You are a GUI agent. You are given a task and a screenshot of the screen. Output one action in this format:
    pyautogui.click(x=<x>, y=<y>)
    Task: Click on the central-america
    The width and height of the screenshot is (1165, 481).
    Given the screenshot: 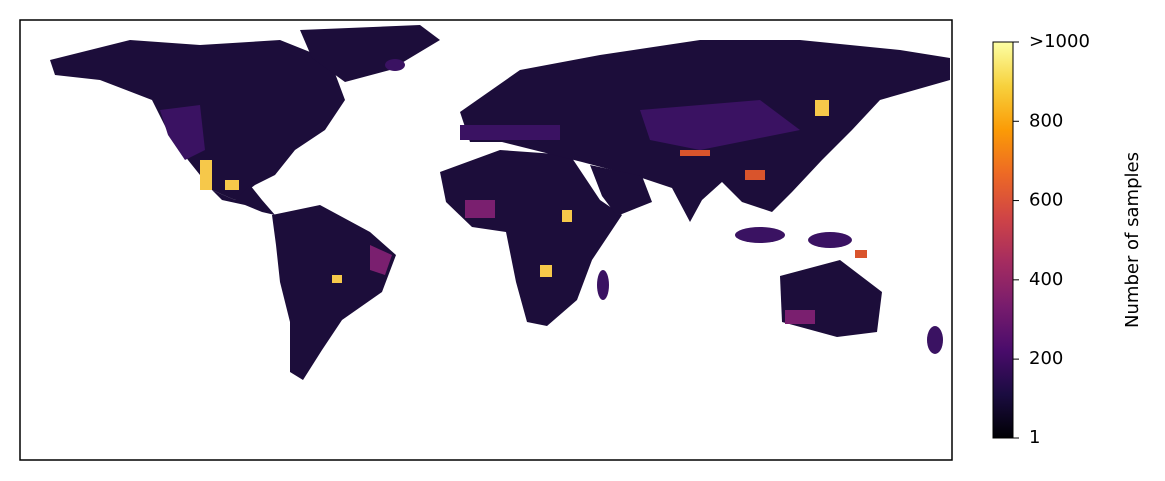 What is the action you would take?
    pyautogui.click(x=243, y=200)
    